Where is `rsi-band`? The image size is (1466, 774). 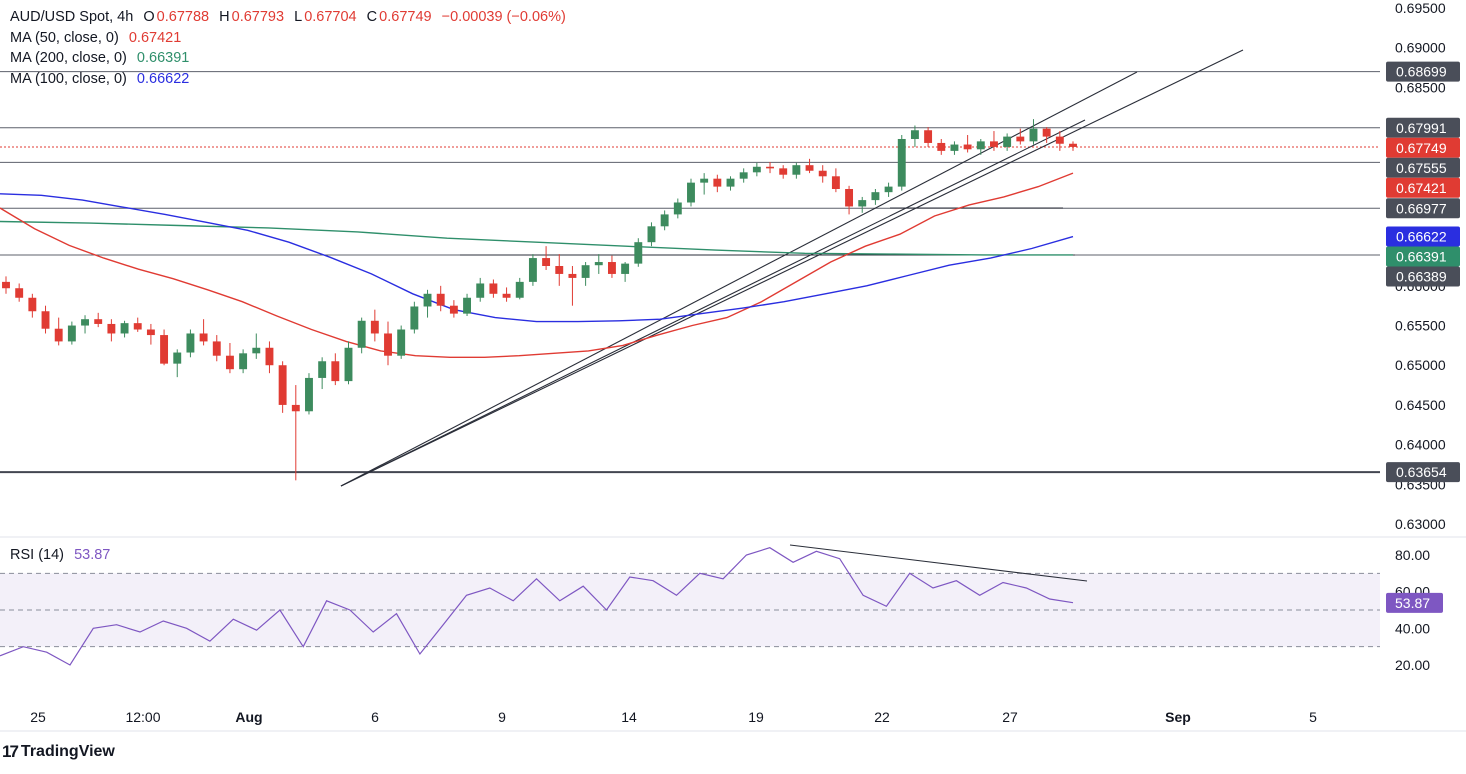 rsi-band is located at coordinates (690, 610).